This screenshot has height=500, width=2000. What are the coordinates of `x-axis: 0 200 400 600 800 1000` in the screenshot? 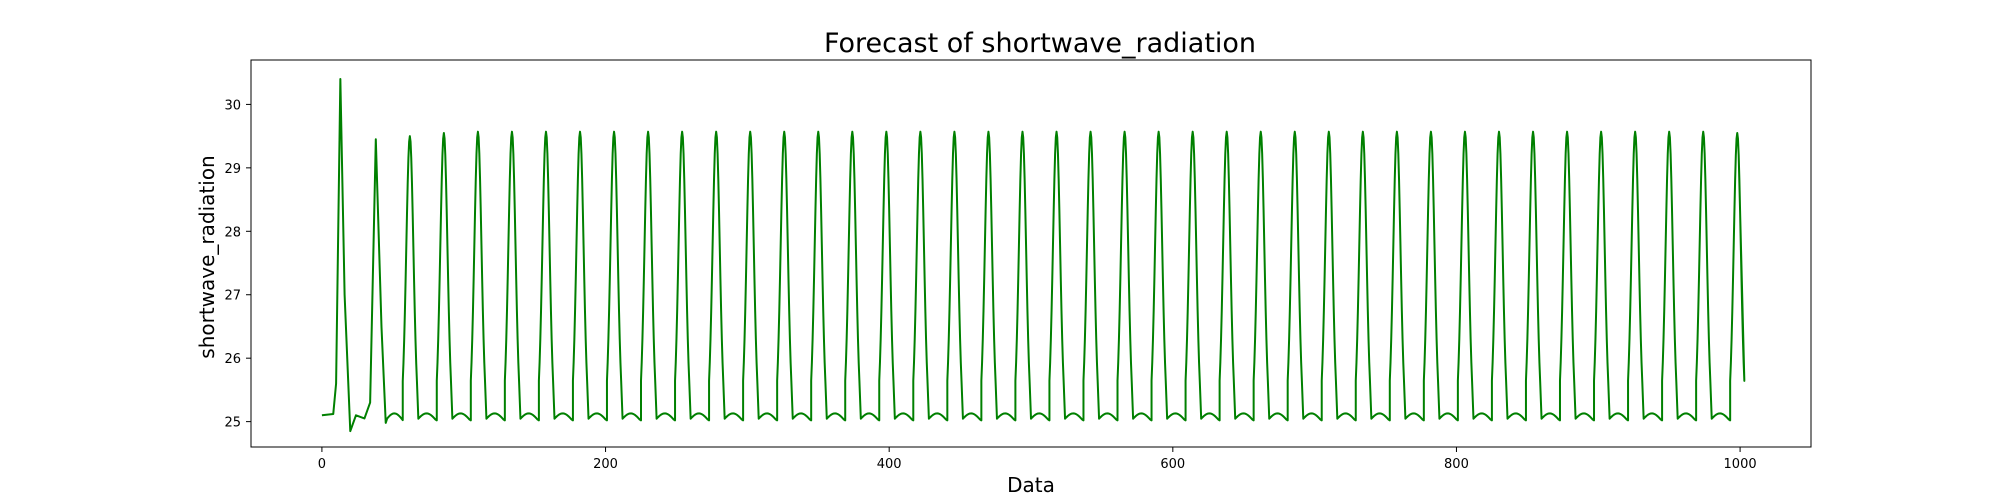 It's located at (1037, 459).